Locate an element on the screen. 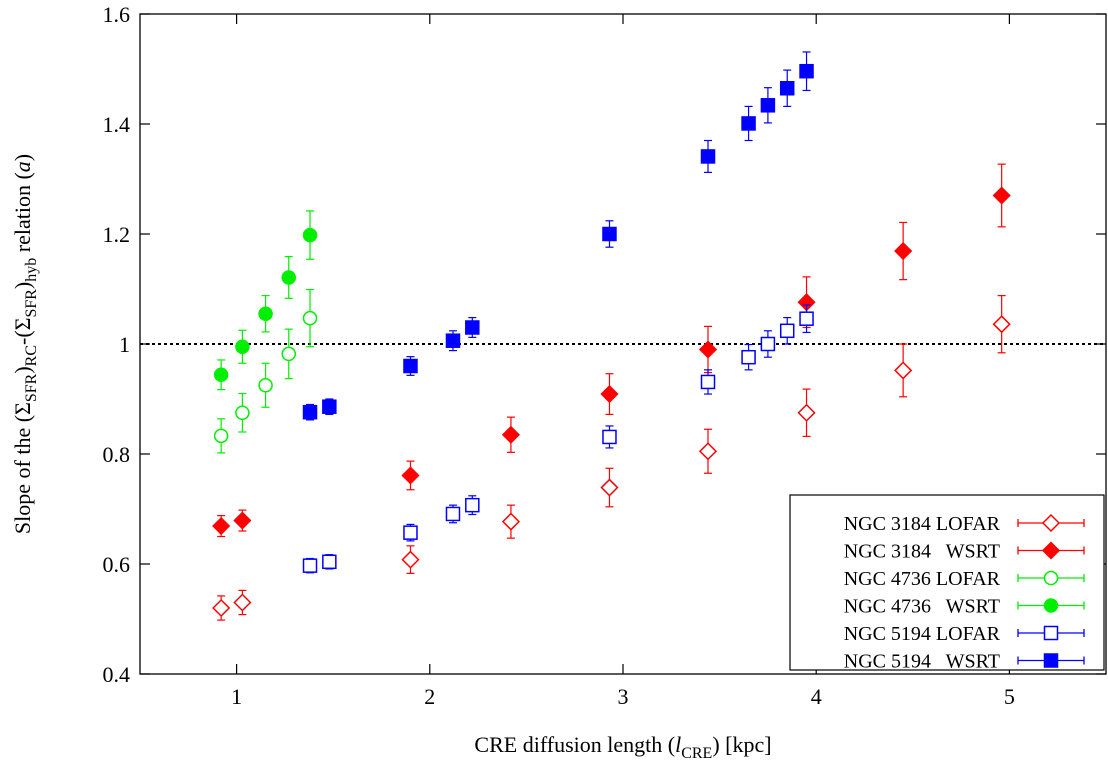  legend-item: NGC 5194 WSRT is located at coordinates (964, 662).